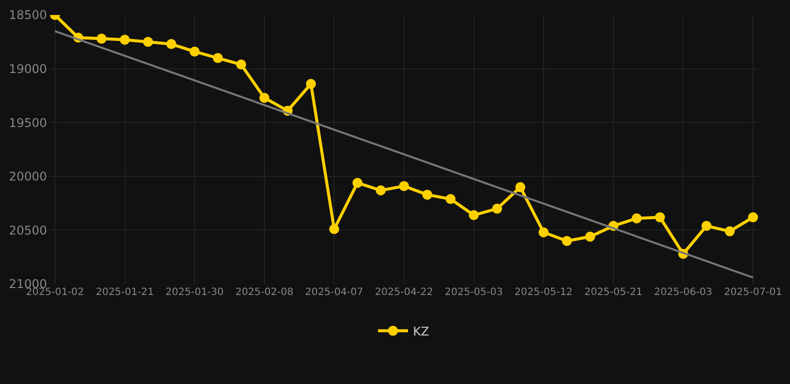 The height and width of the screenshot is (384, 790). Describe the element at coordinates (264, 292) in the screenshot. I see `x-tick-label: 2025-02-08` at that location.